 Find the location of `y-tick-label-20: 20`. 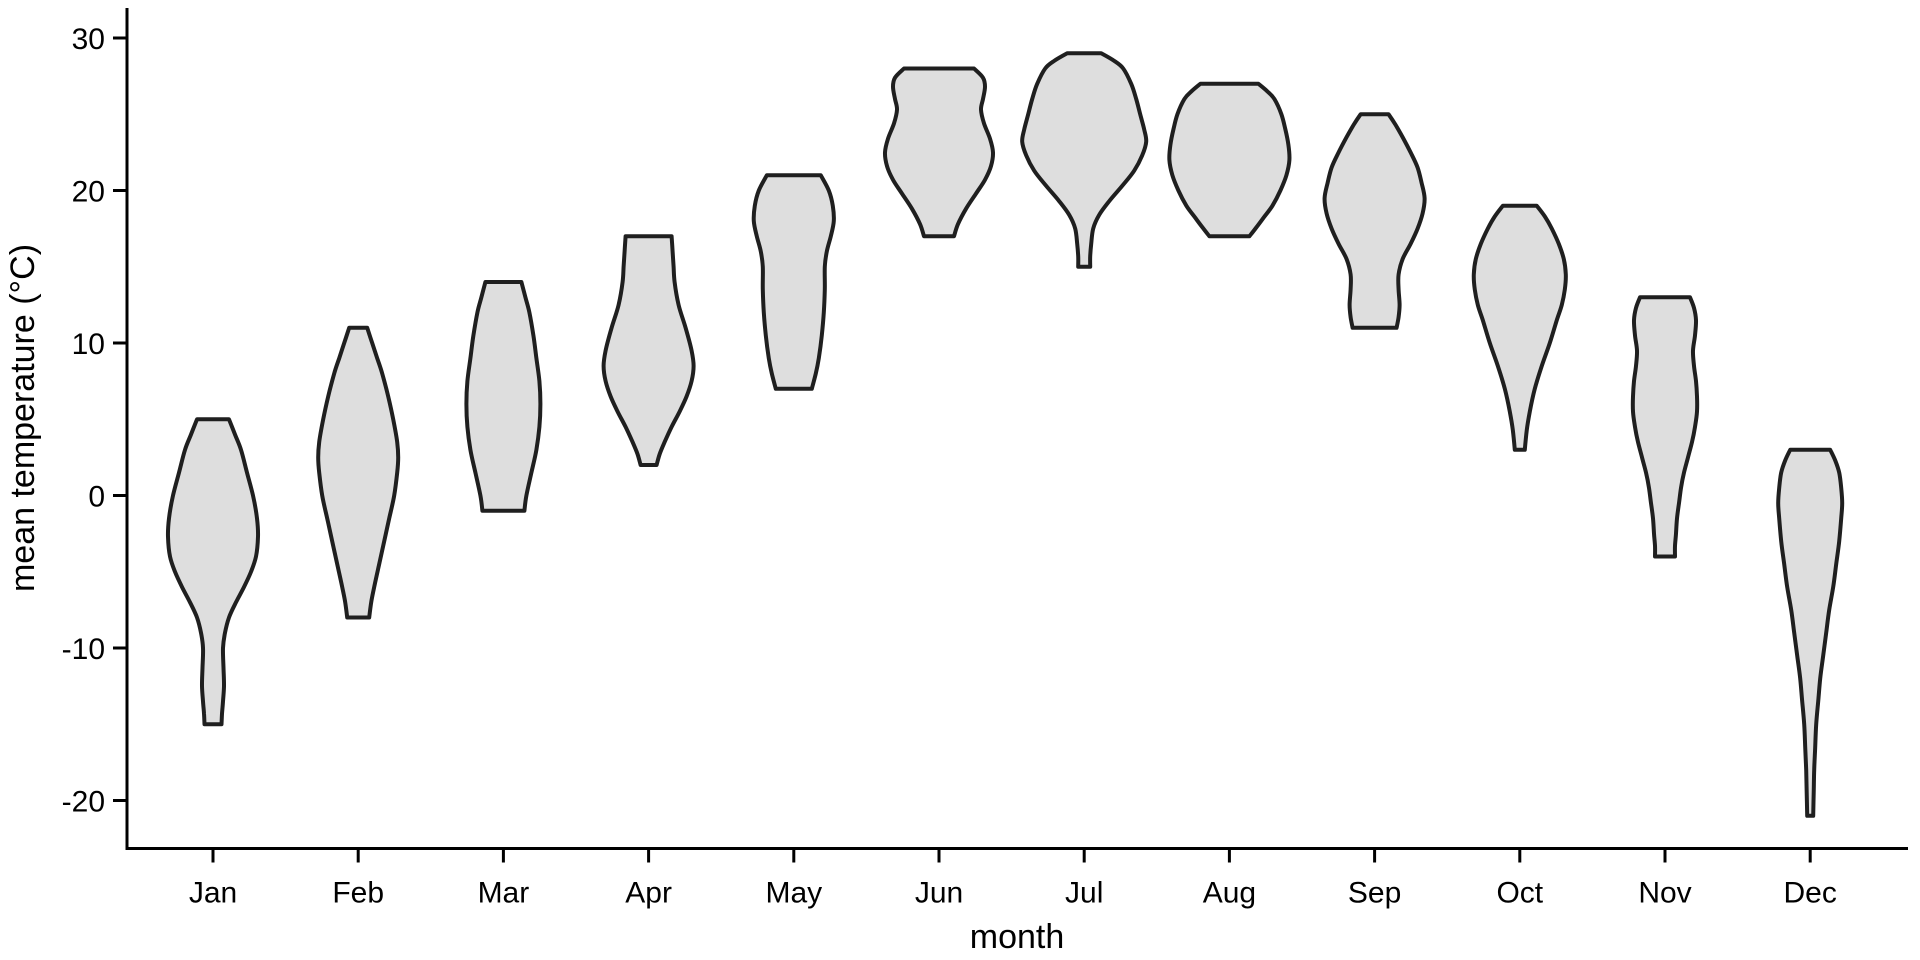

y-tick-label-20: 20 is located at coordinates (88, 192).